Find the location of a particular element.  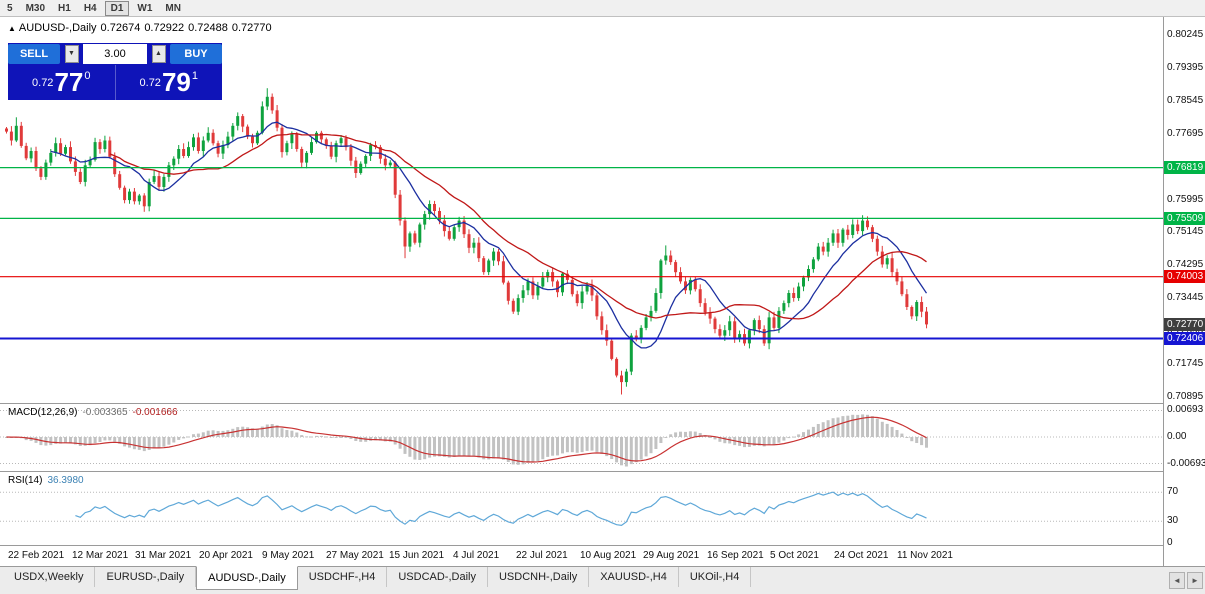

one-click-trading-panel: SELL ▼ ▲ BUY 0.72 77 0 0.72 79 1 is located at coordinates (115, 71).